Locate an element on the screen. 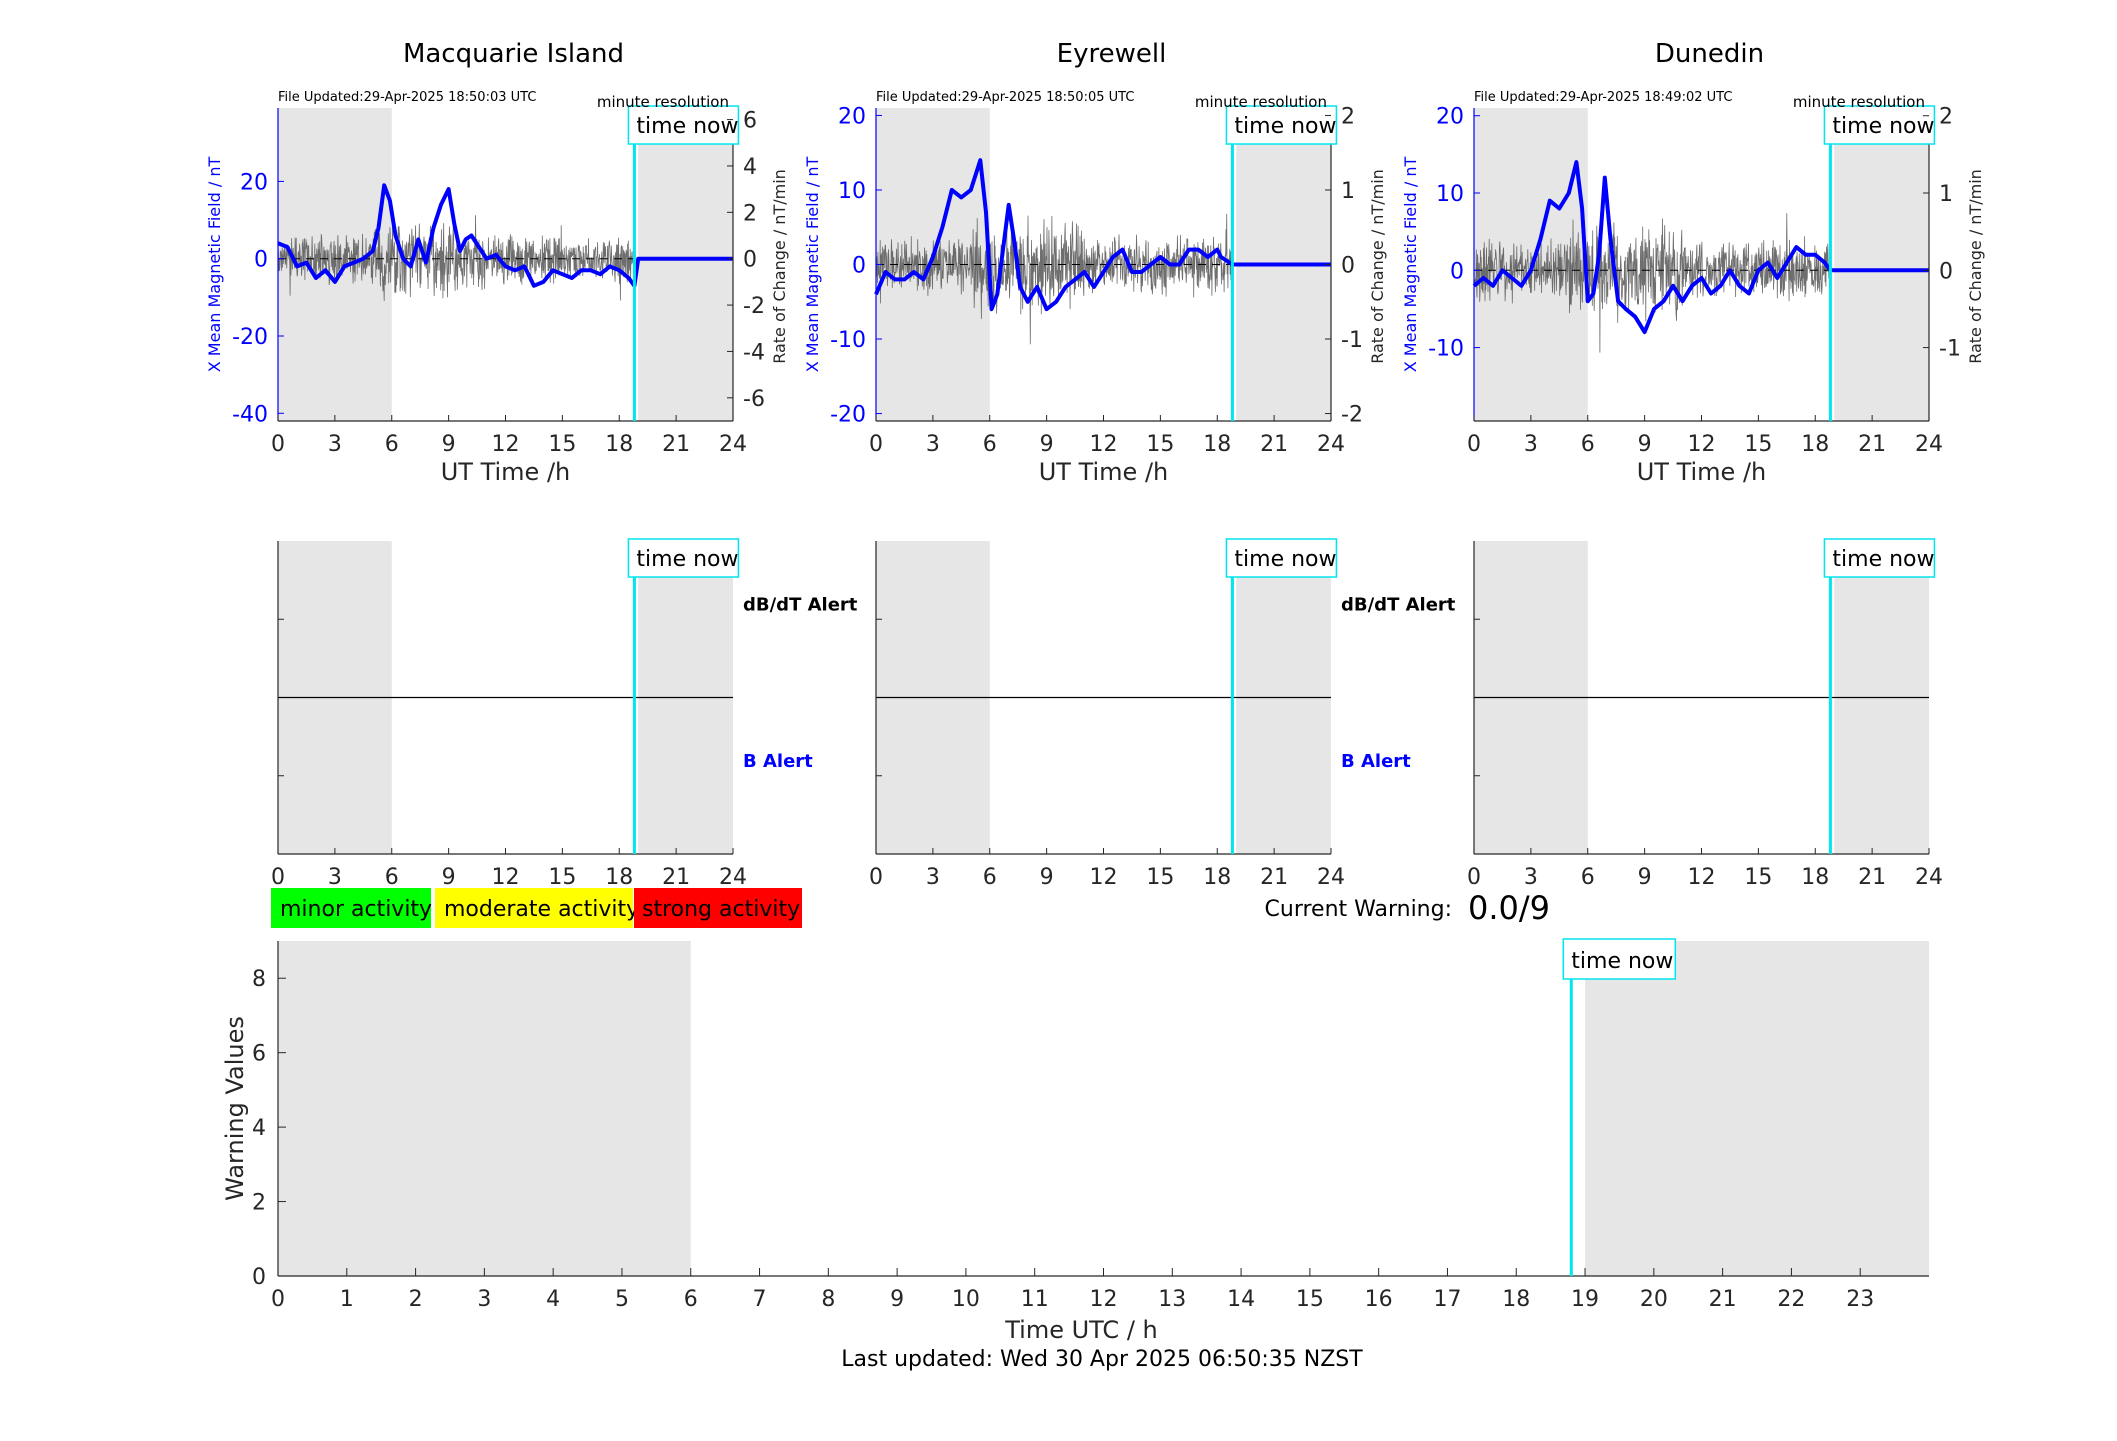 The image size is (2117, 1441). panel-title: Dunedin is located at coordinates (1709, 54).